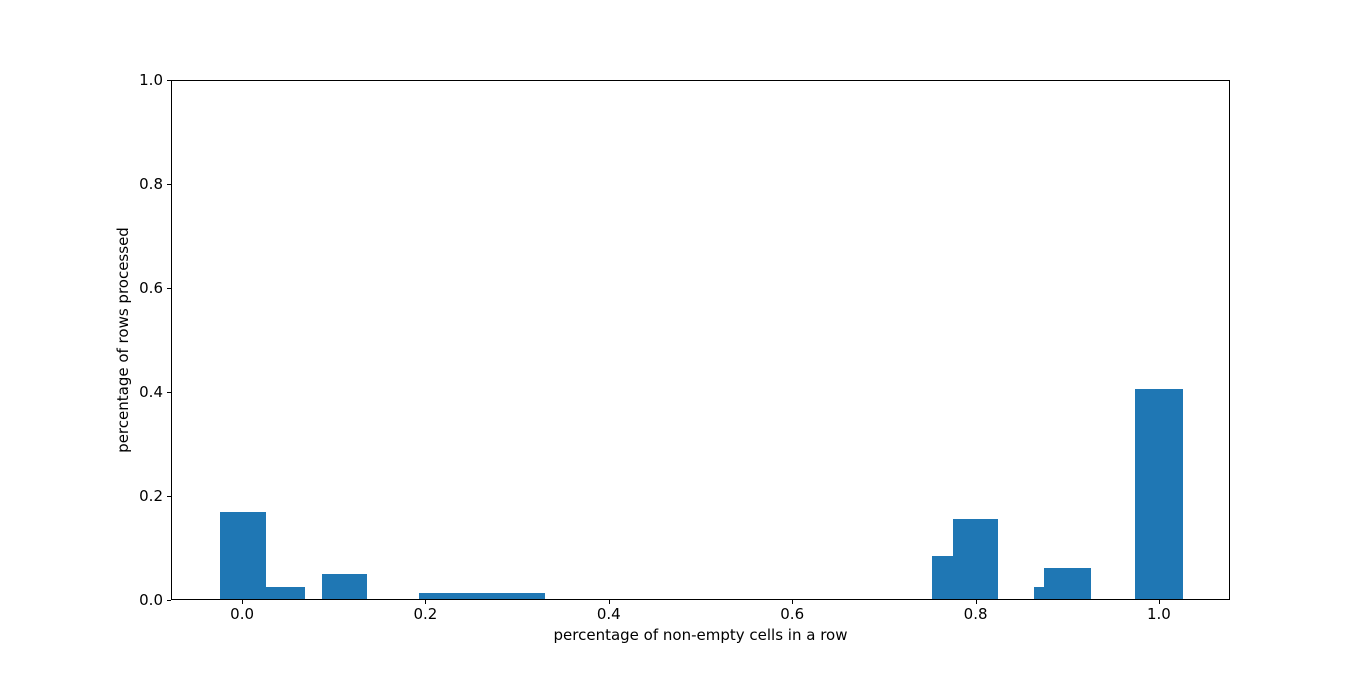  I want to click on x-tick-label: 0.4, so click(608, 614).